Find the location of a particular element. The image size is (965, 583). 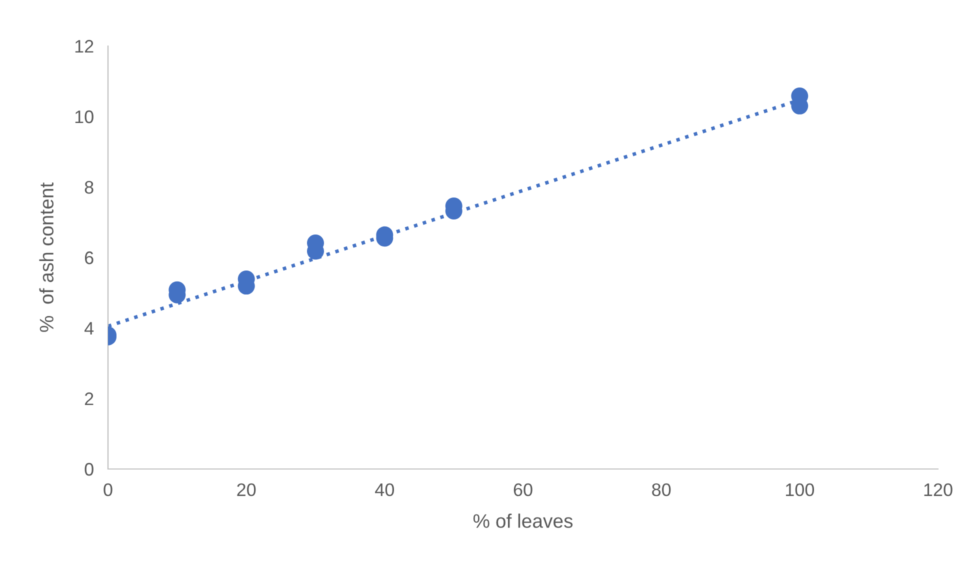

y-tick-label: 8 is located at coordinates (89, 187).